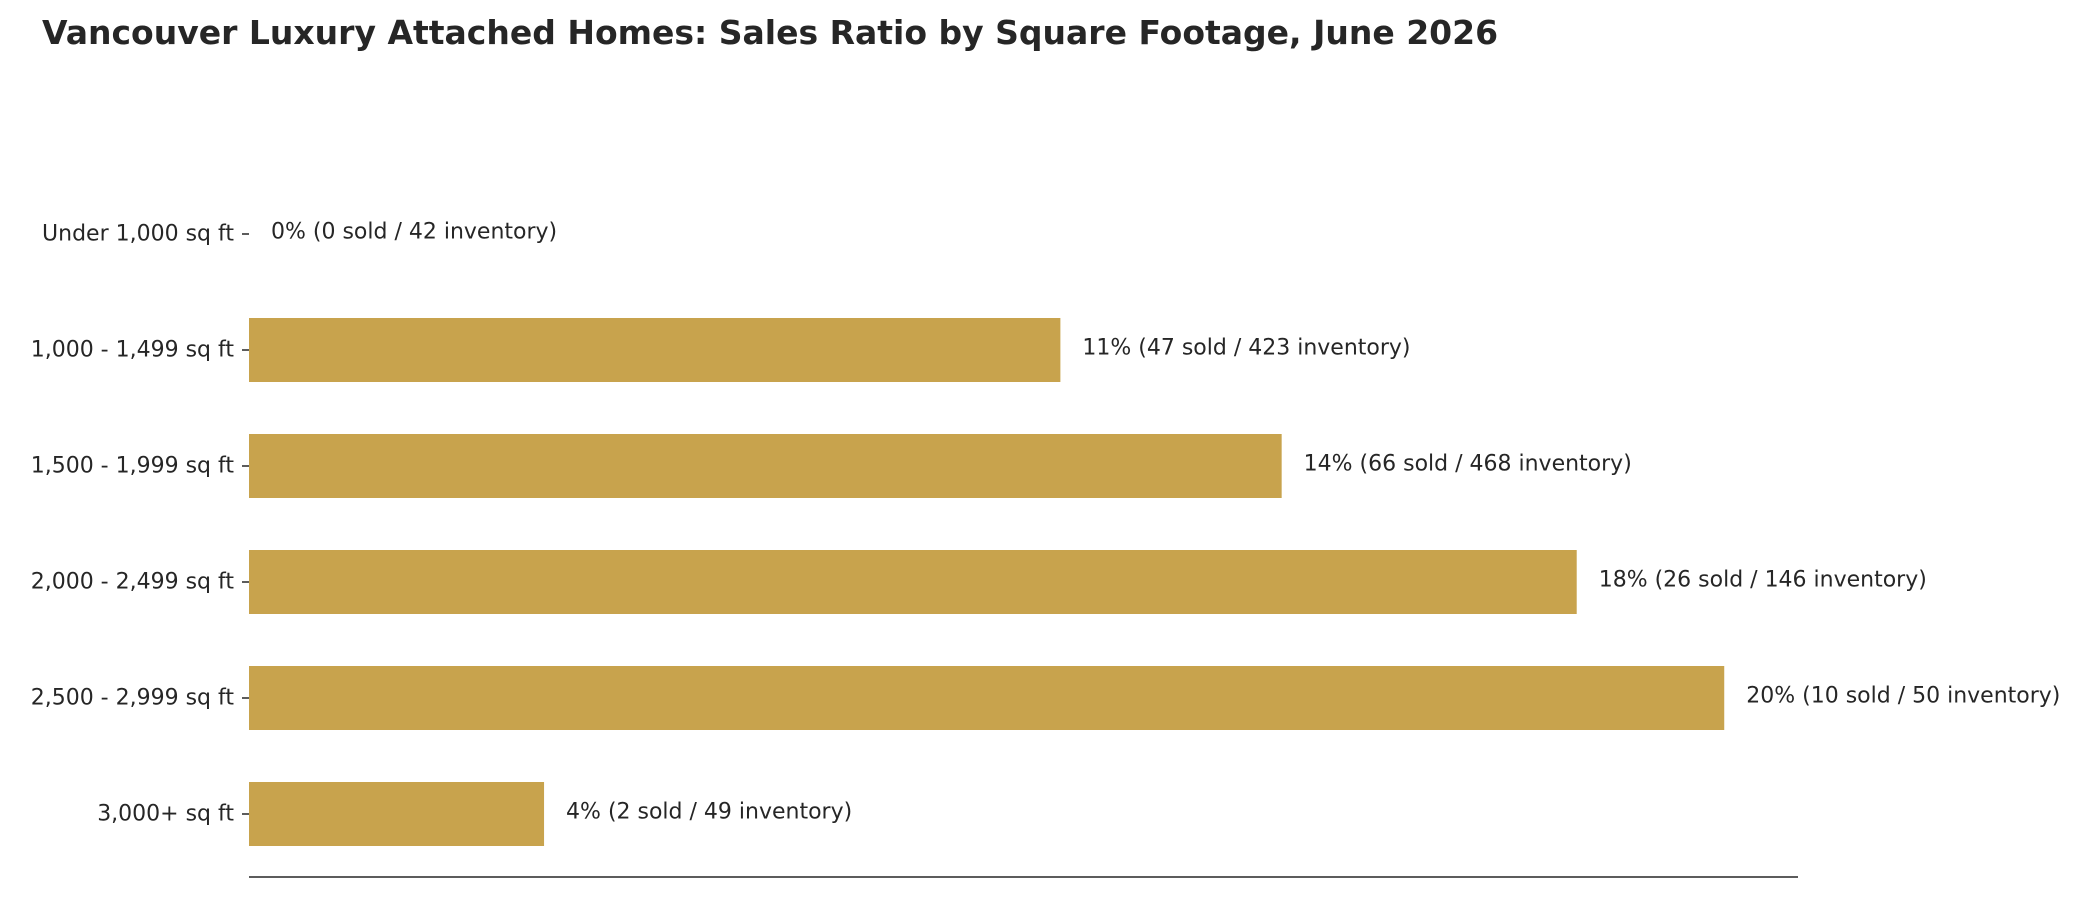 The height and width of the screenshot is (904, 2100). I want to click on category-label-2-000-2-499-sq-ft: 2,000 - 2,499 sq ft, so click(133, 582).